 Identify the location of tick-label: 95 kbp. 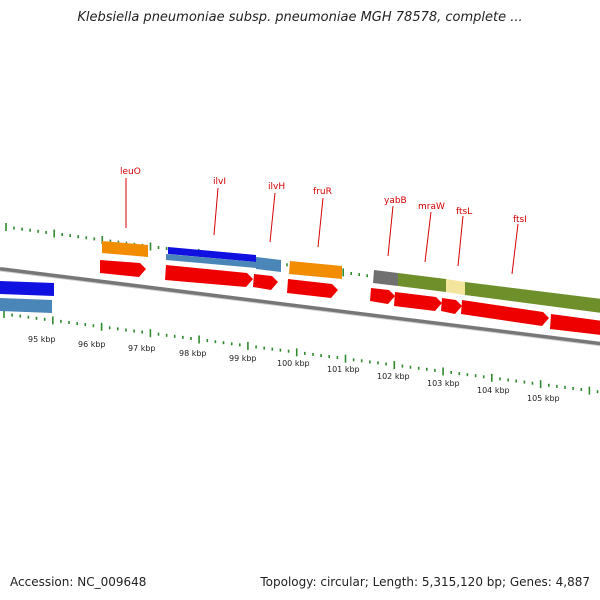
(42, 339).